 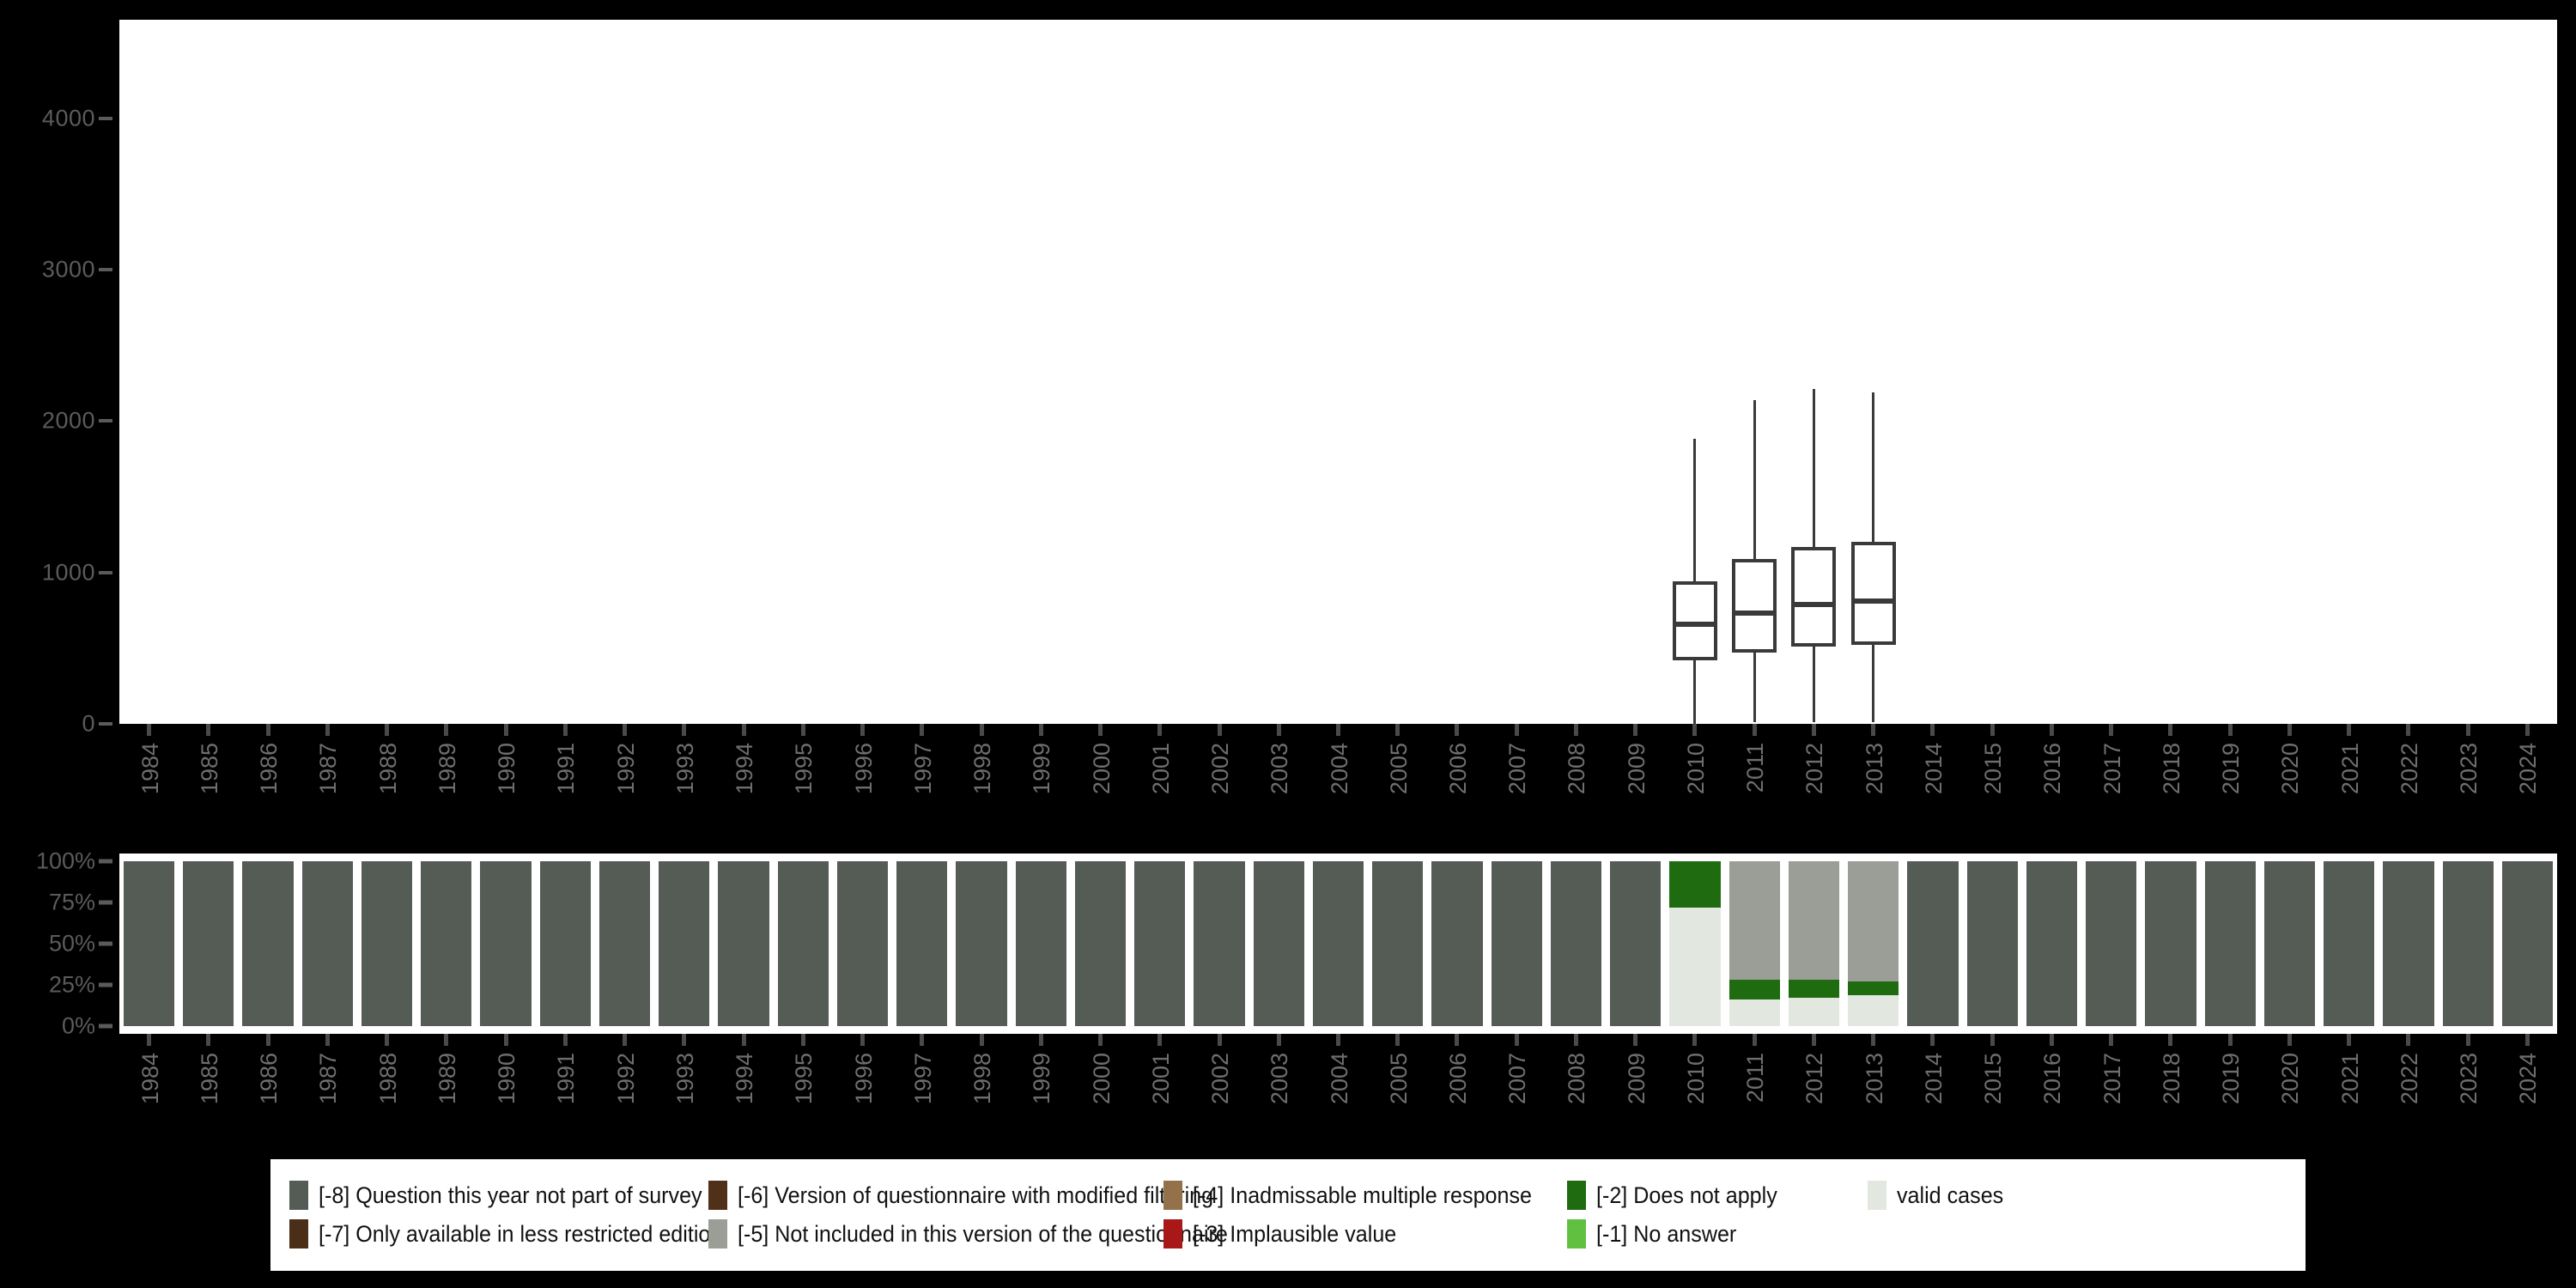 What do you see at coordinates (1874, 769) in the screenshot?
I see `boxplot-x-tick-label: 2013` at bounding box center [1874, 769].